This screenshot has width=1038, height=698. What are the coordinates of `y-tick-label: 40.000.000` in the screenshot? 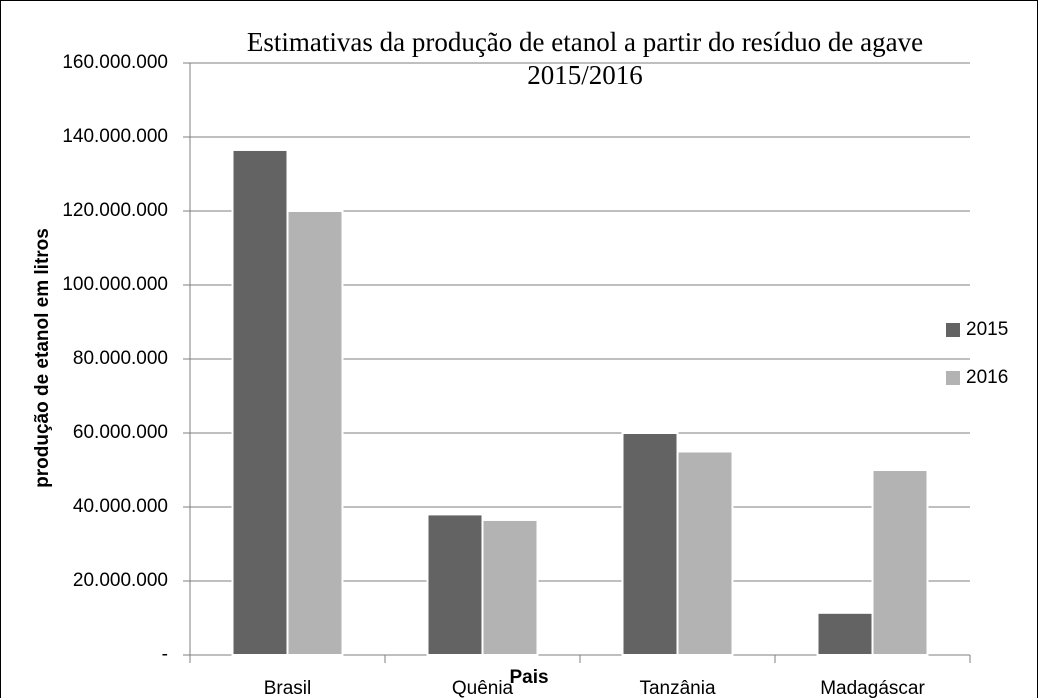 It's located at (120, 506).